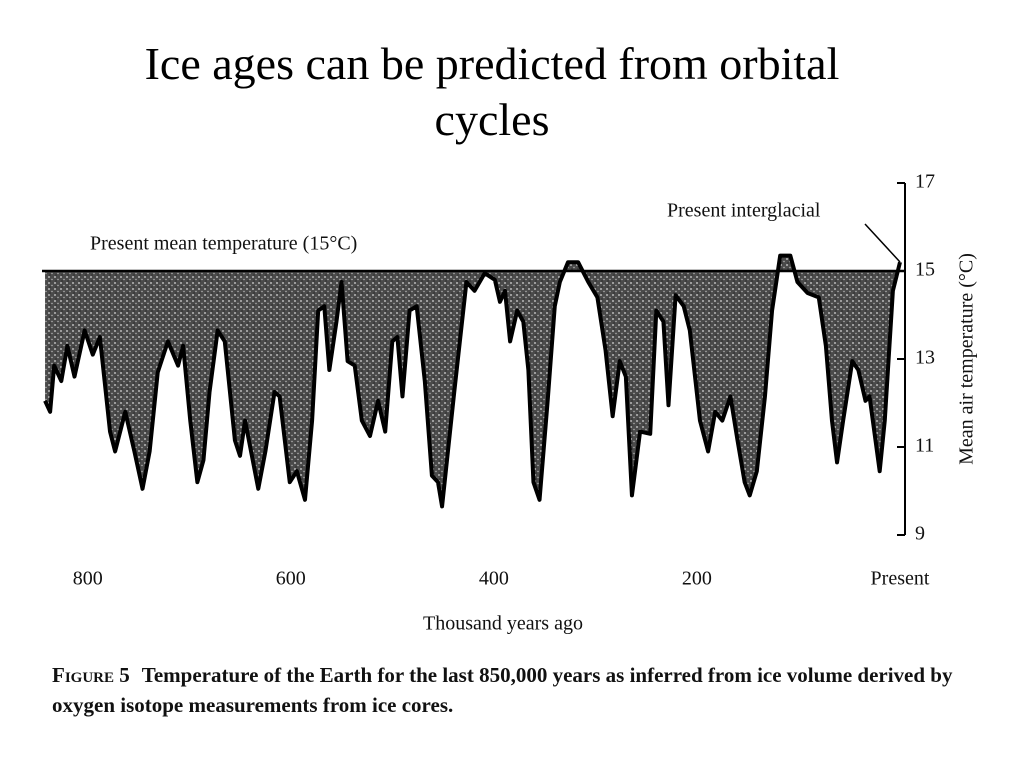 The image size is (1024, 768). Describe the element at coordinates (925, 182) in the screenshot. I see `y-tick-label: 17` at that location.